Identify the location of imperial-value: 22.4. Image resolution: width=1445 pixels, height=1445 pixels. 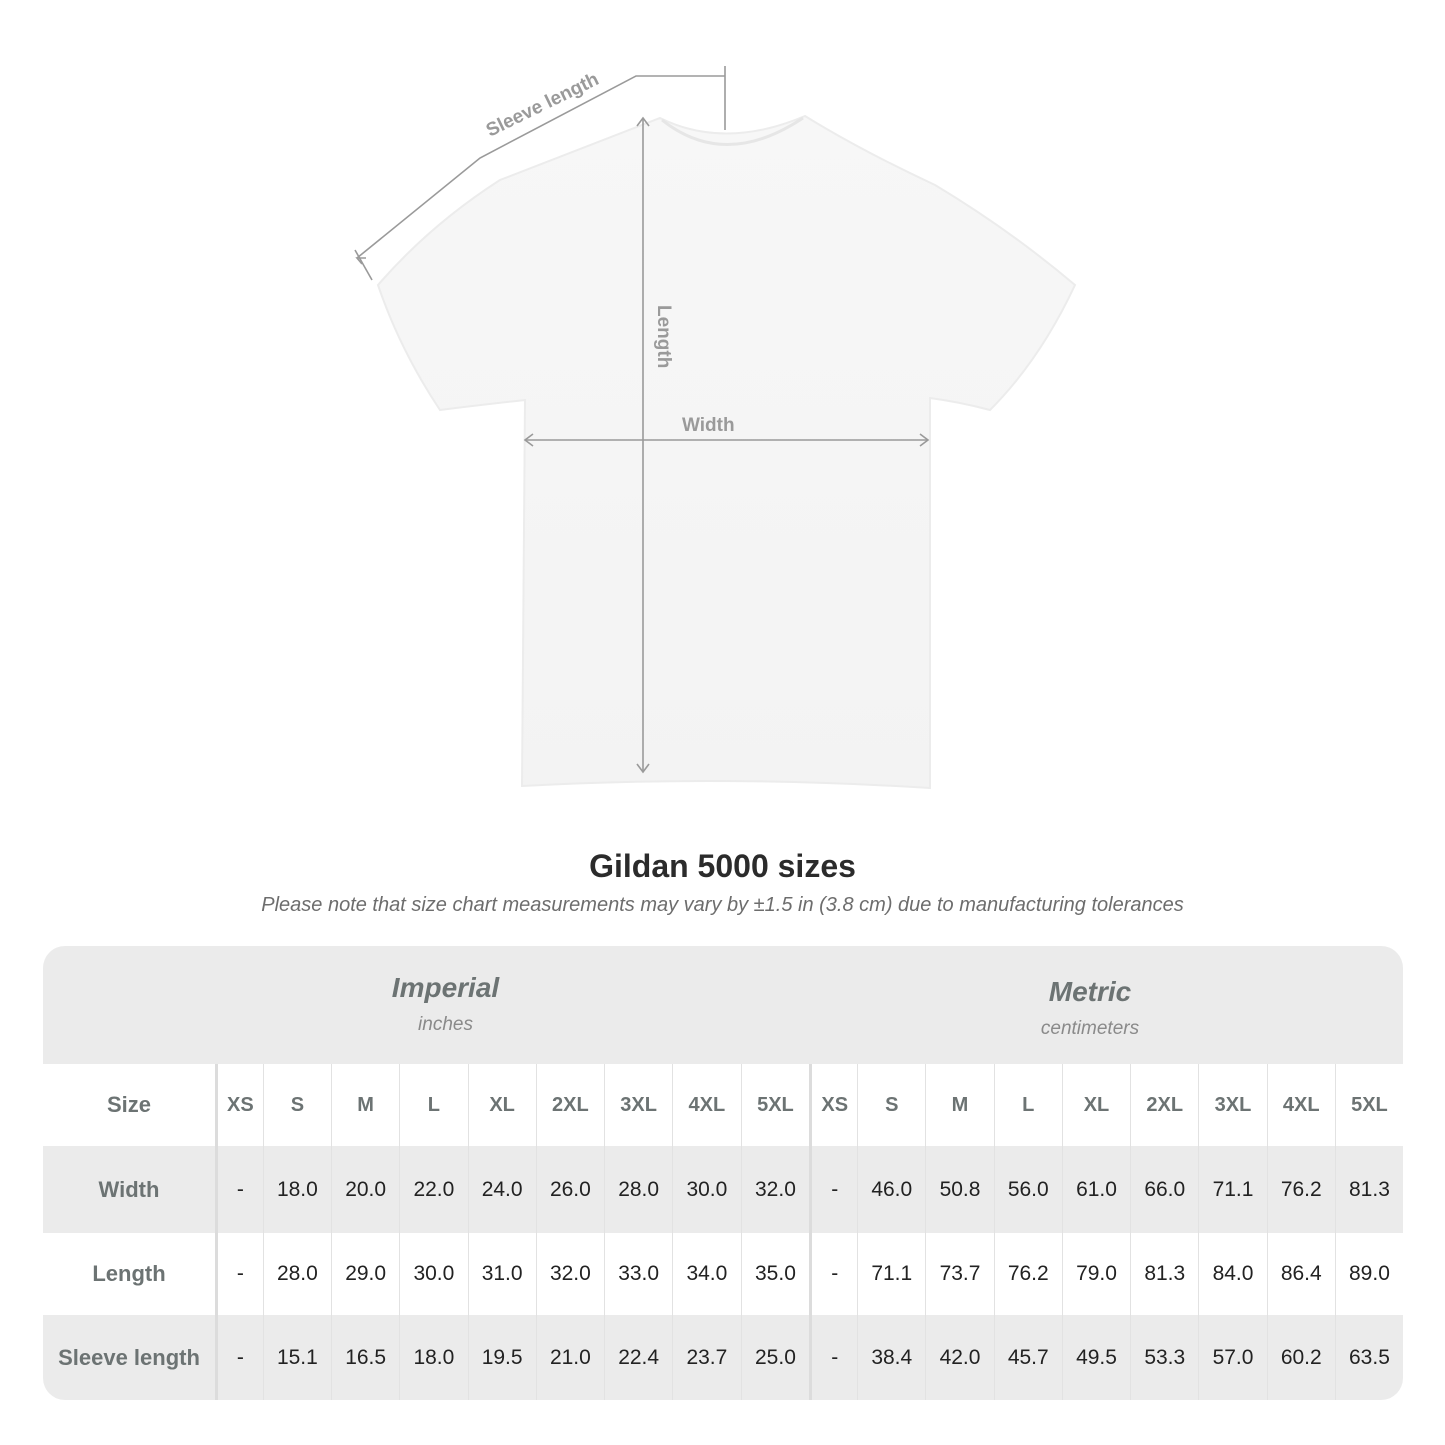
(638, 1357).